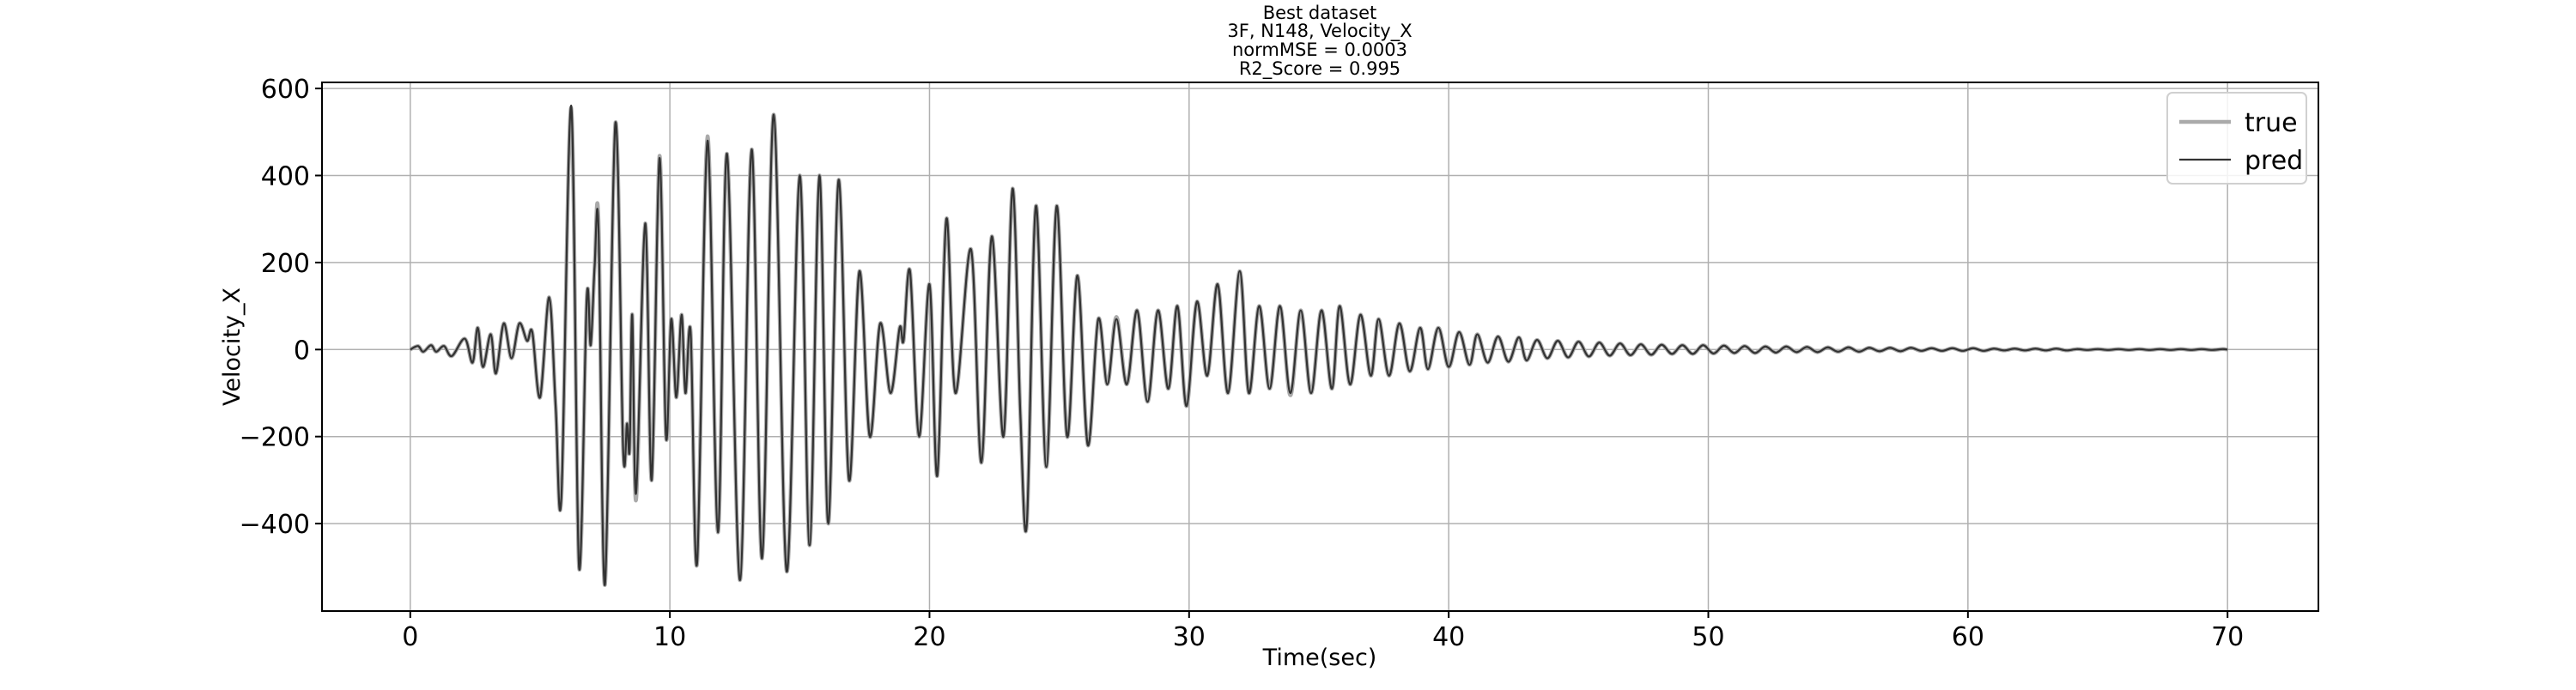  Describe the element at coordinates (285, 176) in the screenshot. I see `y-tick-label: 400` at that location.